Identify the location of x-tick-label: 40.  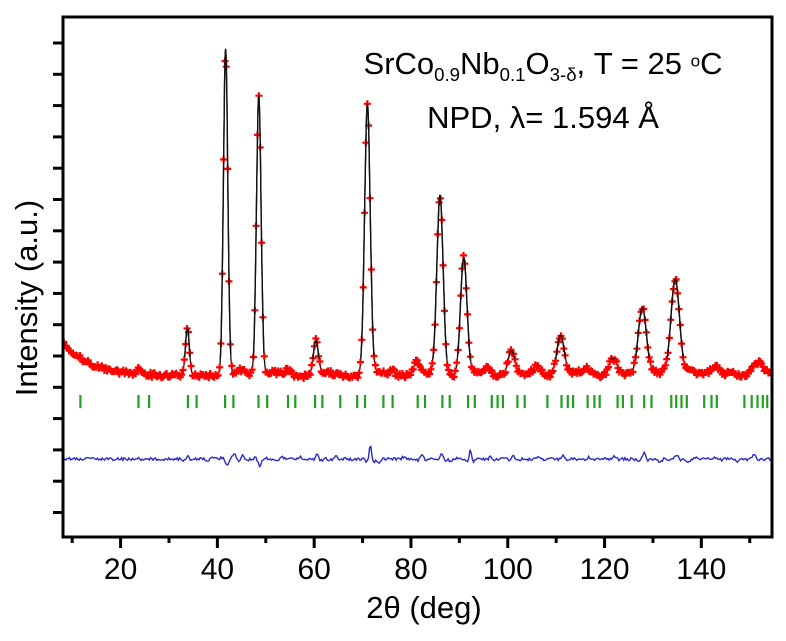
(217, 569).